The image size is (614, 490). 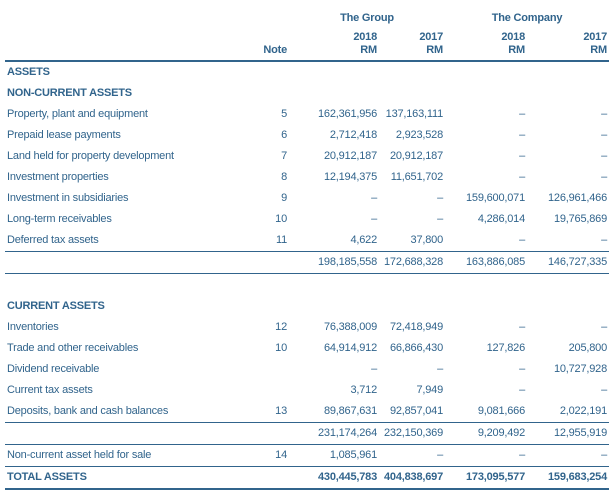 What do you see at coordinates (33, 327) in the screenshot?
I see `row-label: Inventories` at bounding box center [33, 327].